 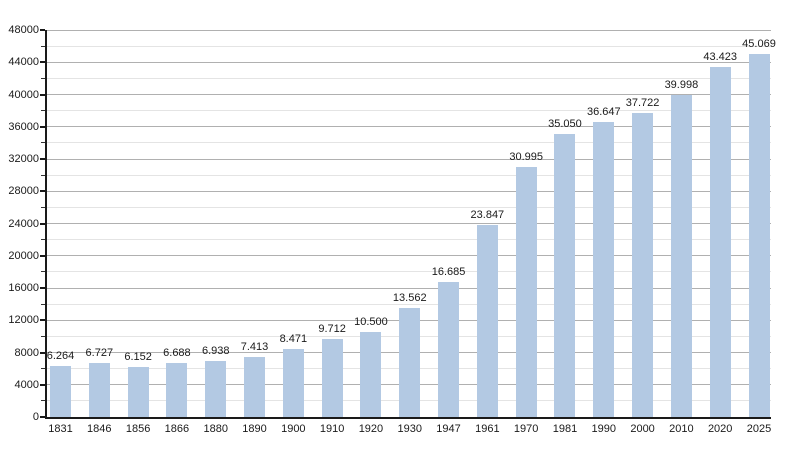 I want to click on y-tick-label: 4000, so click(x=26, y=384).